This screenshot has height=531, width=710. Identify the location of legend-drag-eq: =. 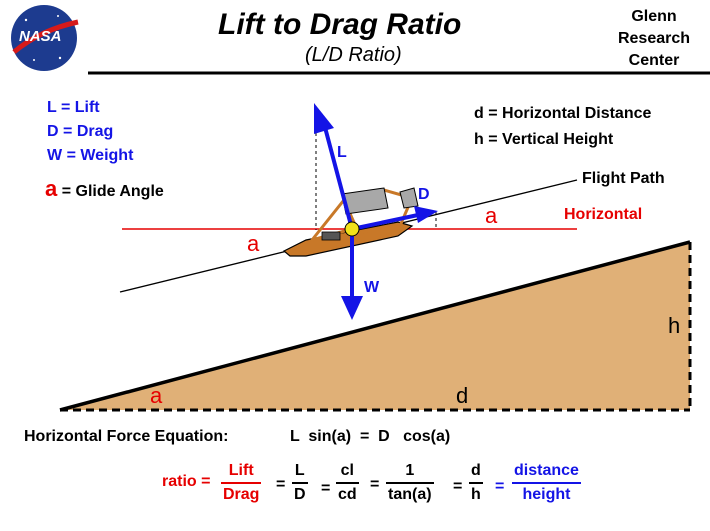
(68, 131).